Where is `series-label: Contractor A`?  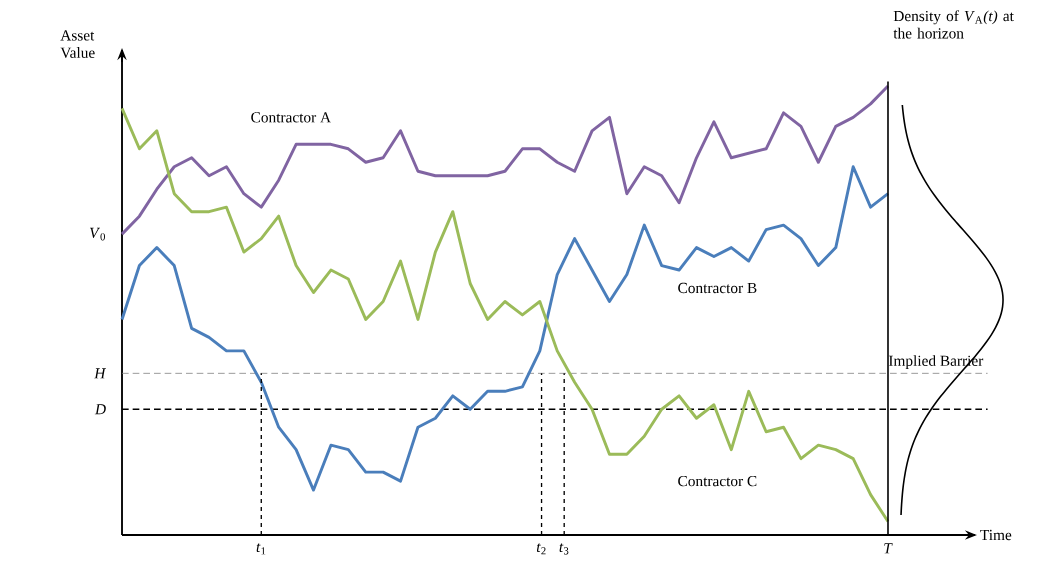 series-label: Contractor A is located at coordinates (291, 117).